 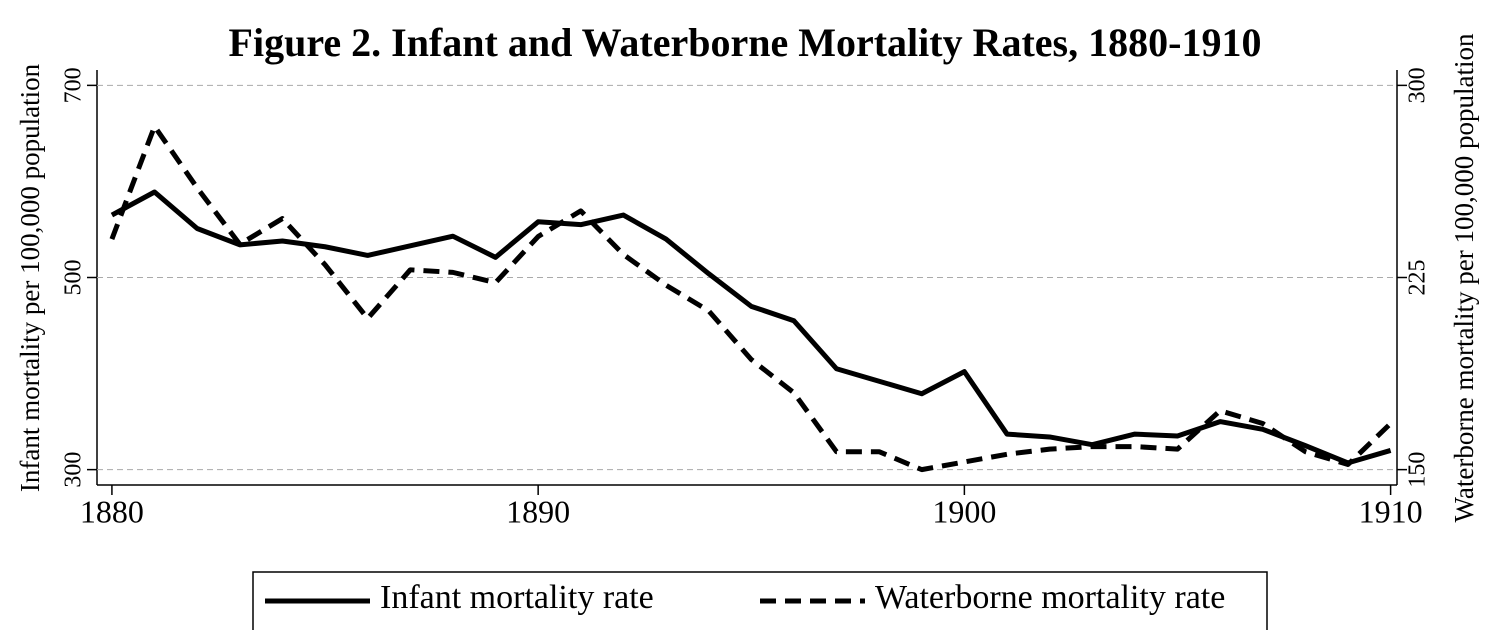 What do you see at coordinates (1050, 597) in the screenshot?
I see `legend-label: Waterborne mortality rate` at bounding box center [1050, 597].